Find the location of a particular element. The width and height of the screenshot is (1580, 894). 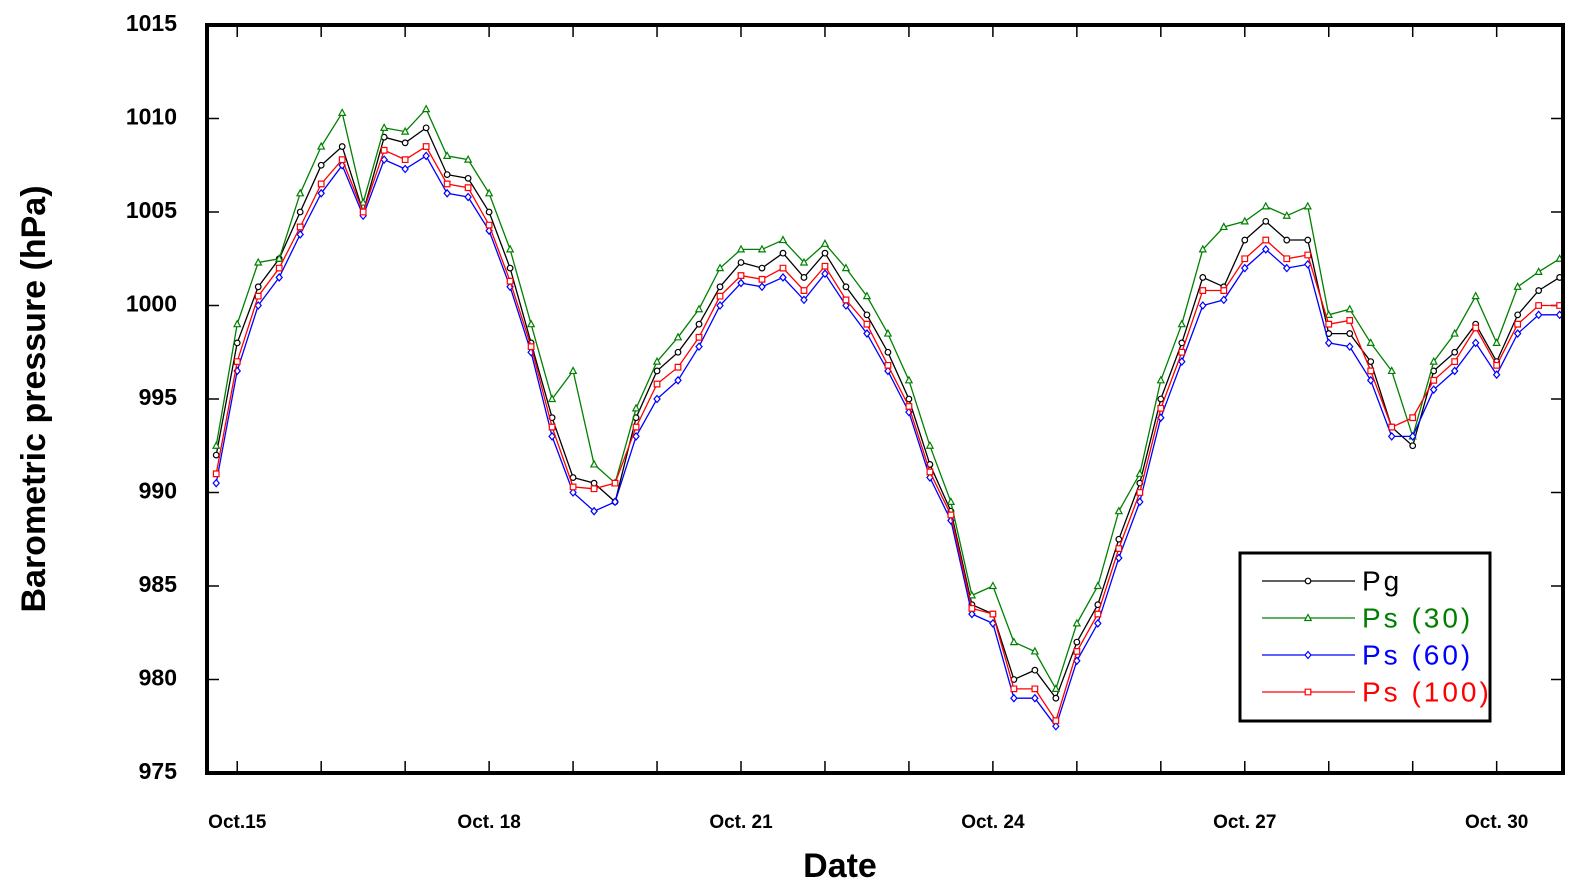

legend-label: Ps (30) is located at coordinates (1417, 617).